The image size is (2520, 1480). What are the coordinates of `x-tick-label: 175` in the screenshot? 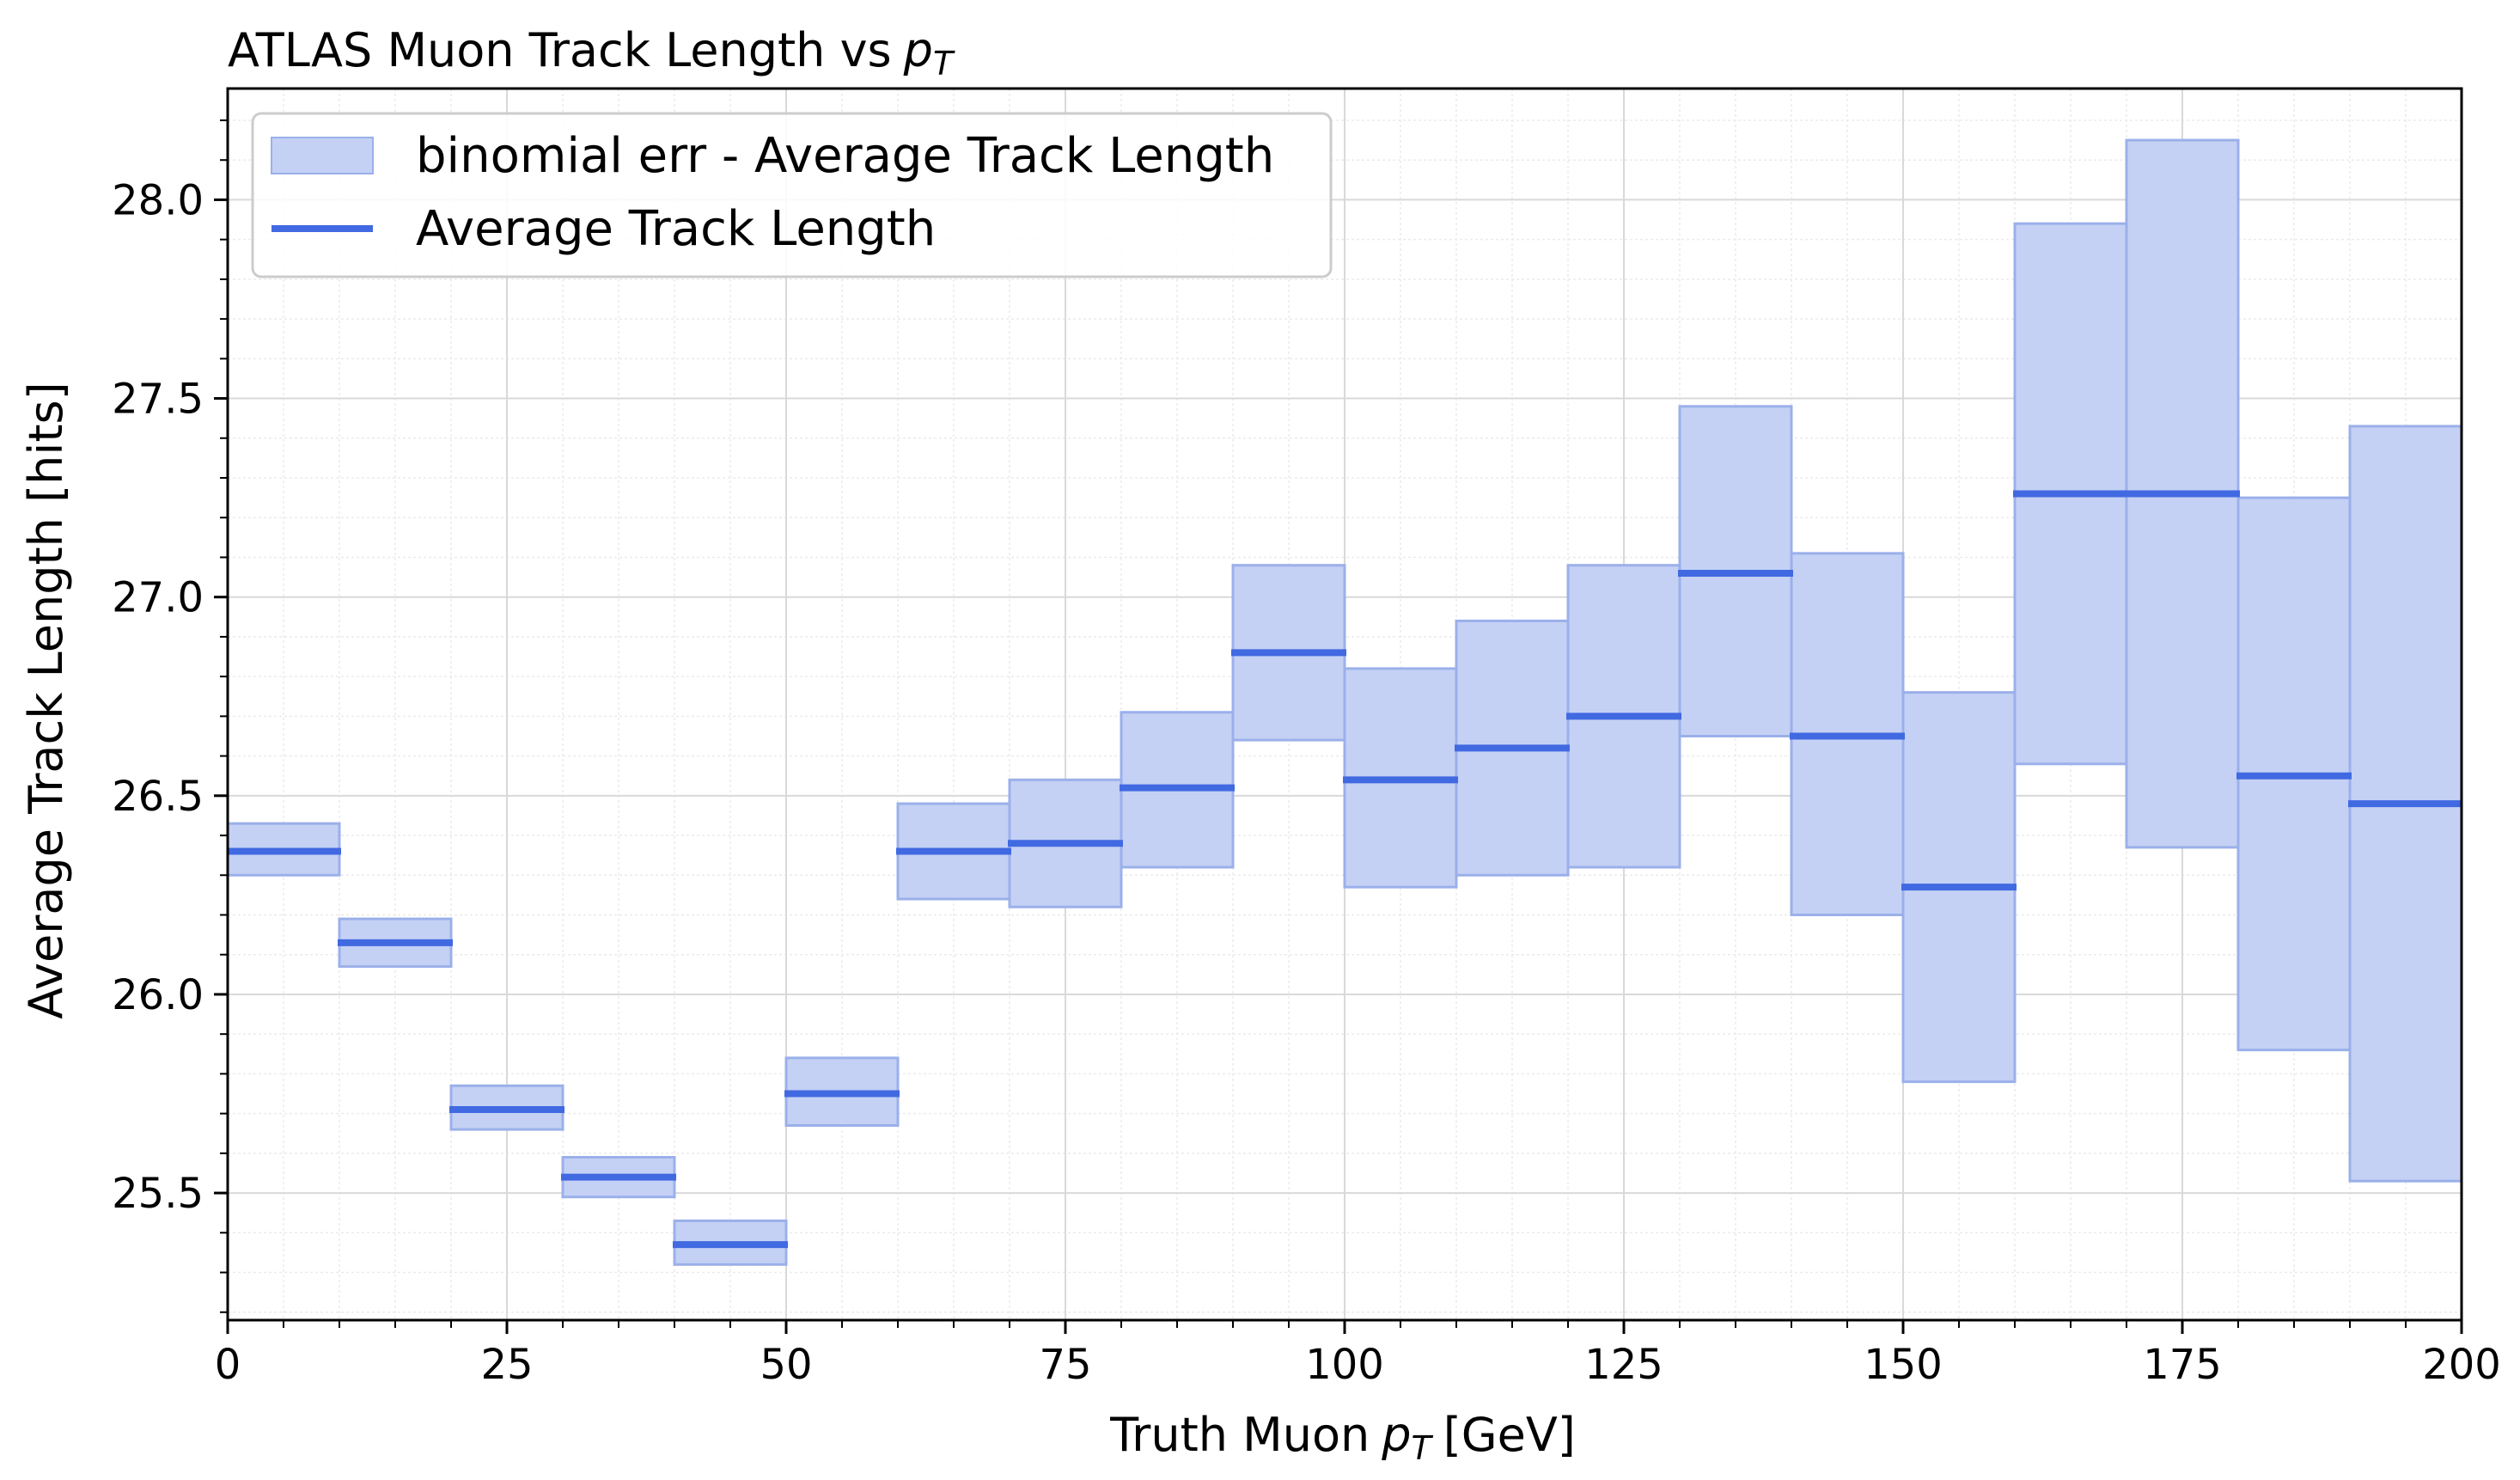 It's located at (2182, 1365).